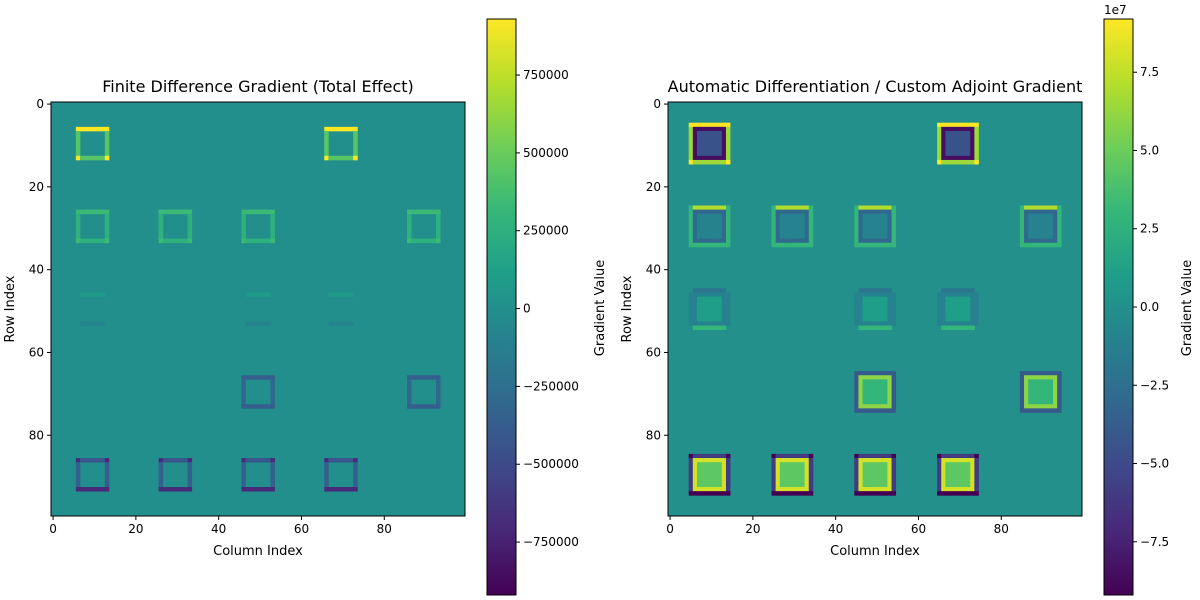 The height and width of the screenshot is (600, 1200). Describe the element at coordinates (551, 386) in the screenshot. I see `colorbar-tick-label: −250000` at that location.